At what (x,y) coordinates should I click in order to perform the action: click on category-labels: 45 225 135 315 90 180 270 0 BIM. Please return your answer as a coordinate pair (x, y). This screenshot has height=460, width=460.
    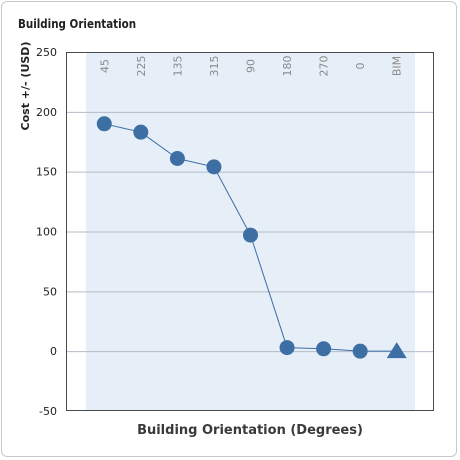
    Looking at the image, I should click on (250, 66).